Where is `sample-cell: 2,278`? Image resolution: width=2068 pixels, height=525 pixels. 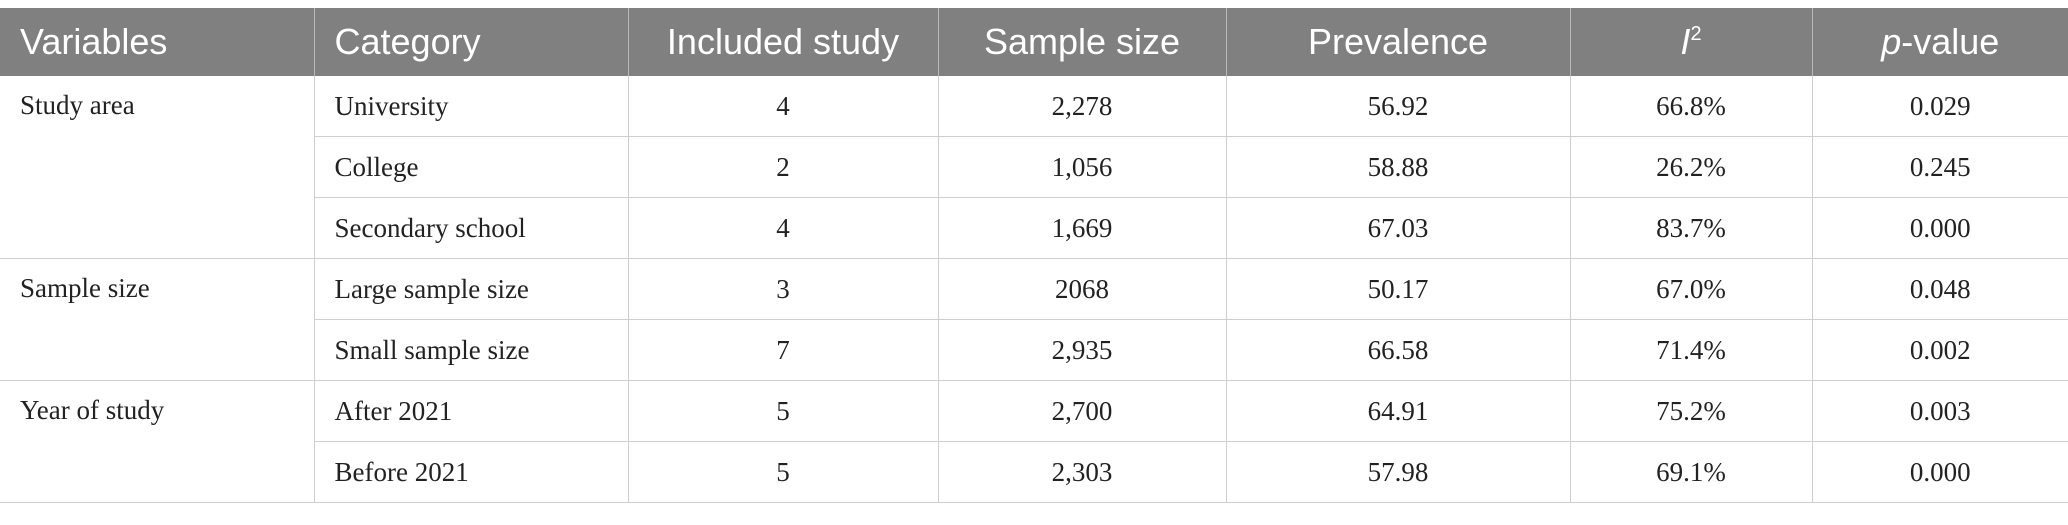 sample-cell: 2,278 is located at coordinates (1082, 106).